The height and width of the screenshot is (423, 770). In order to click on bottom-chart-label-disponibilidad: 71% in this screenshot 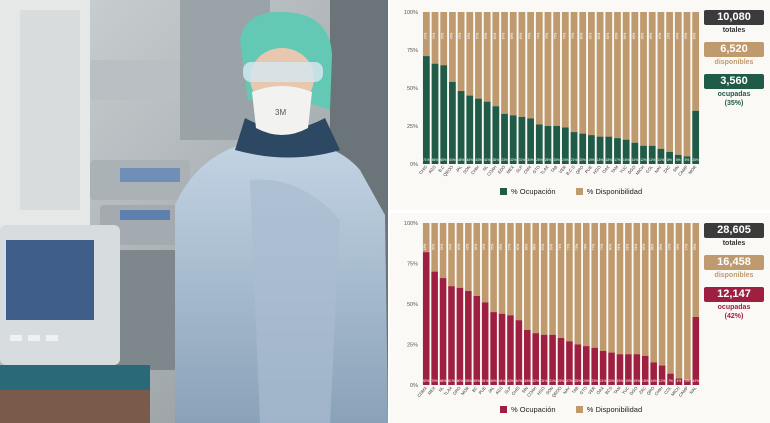, I will do `click(560, 247)`.